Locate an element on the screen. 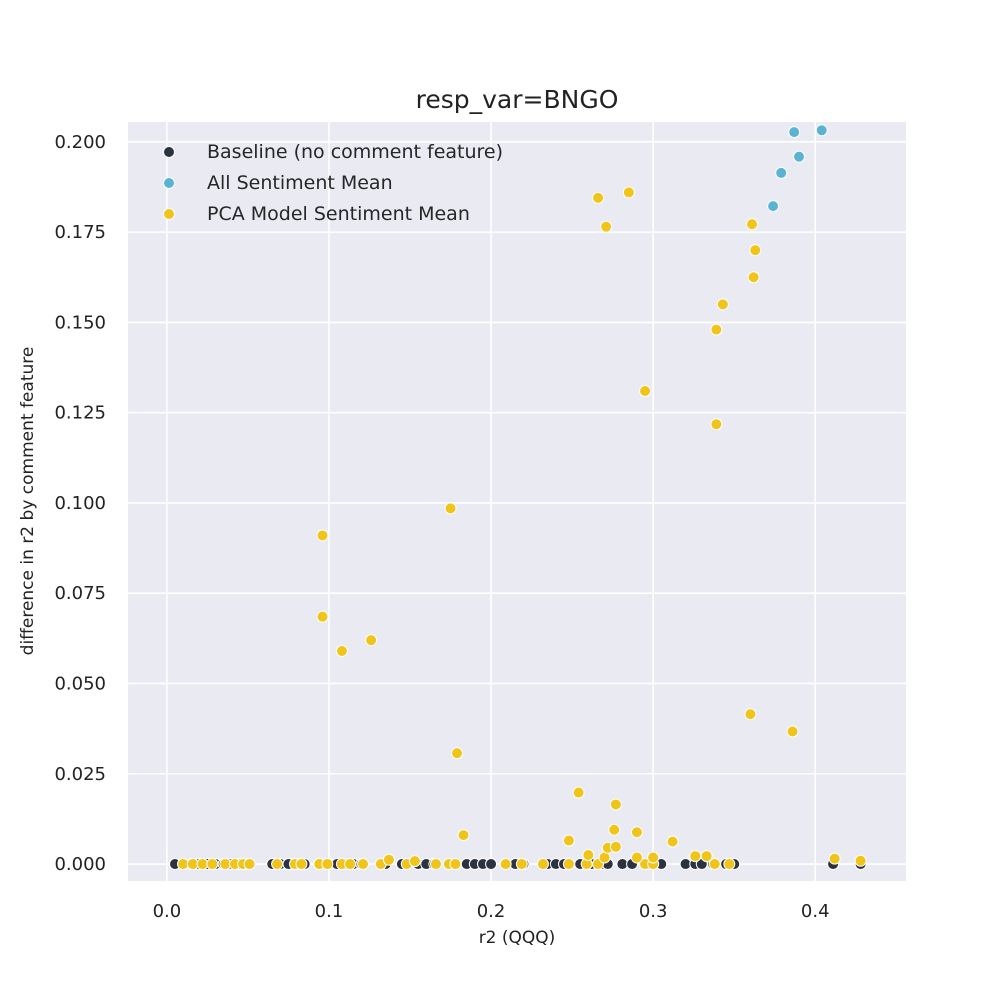 This screenshot has height=1008, width=1008. y-tick-label: 0.075 is located at coordinates (80, 593).